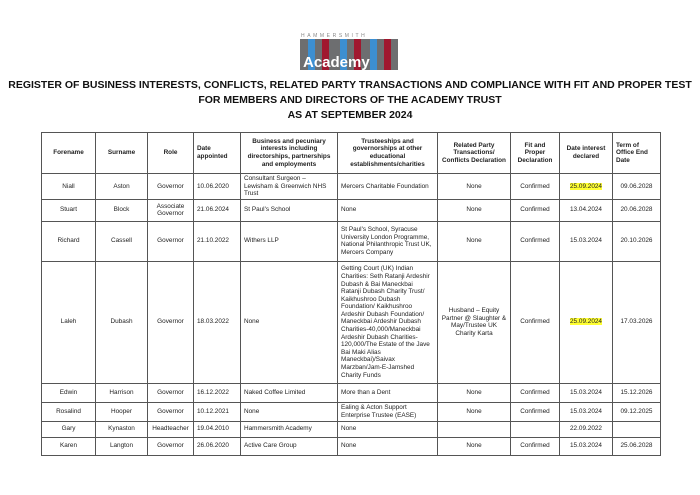  What do you see at coordinates (68, 241) in the screenshot?
I see `forename-text: Richard` at bounding box center [68, 241].